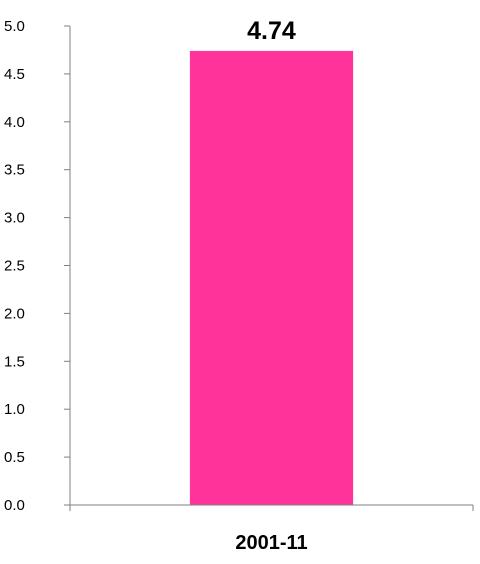 This screenshot has width=480, height=564. I want to click on y-tick-label: 3.5, so click(14, 170).